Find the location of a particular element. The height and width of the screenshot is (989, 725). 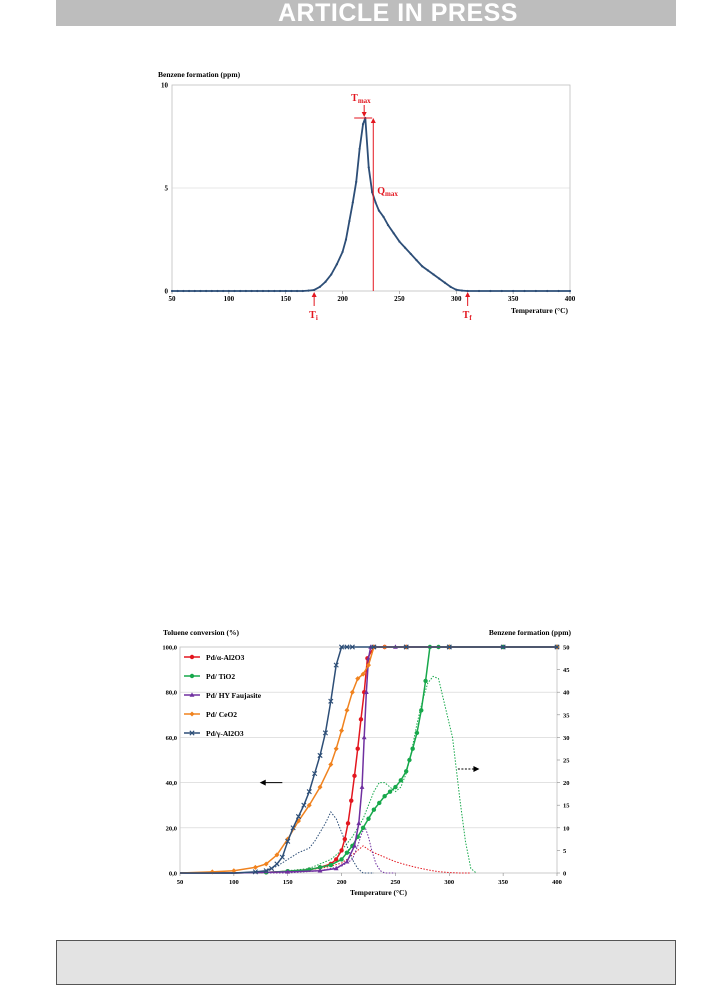

y-tick-label: 0,0 is located at coordinates (173, 874).